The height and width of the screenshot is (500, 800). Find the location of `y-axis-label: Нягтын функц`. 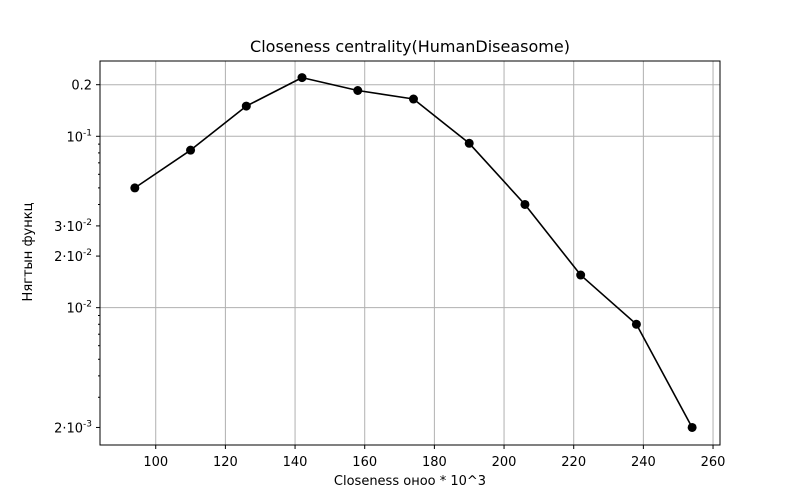

y-axis-label: Нягтын функц is located at coordinates (28, 251).